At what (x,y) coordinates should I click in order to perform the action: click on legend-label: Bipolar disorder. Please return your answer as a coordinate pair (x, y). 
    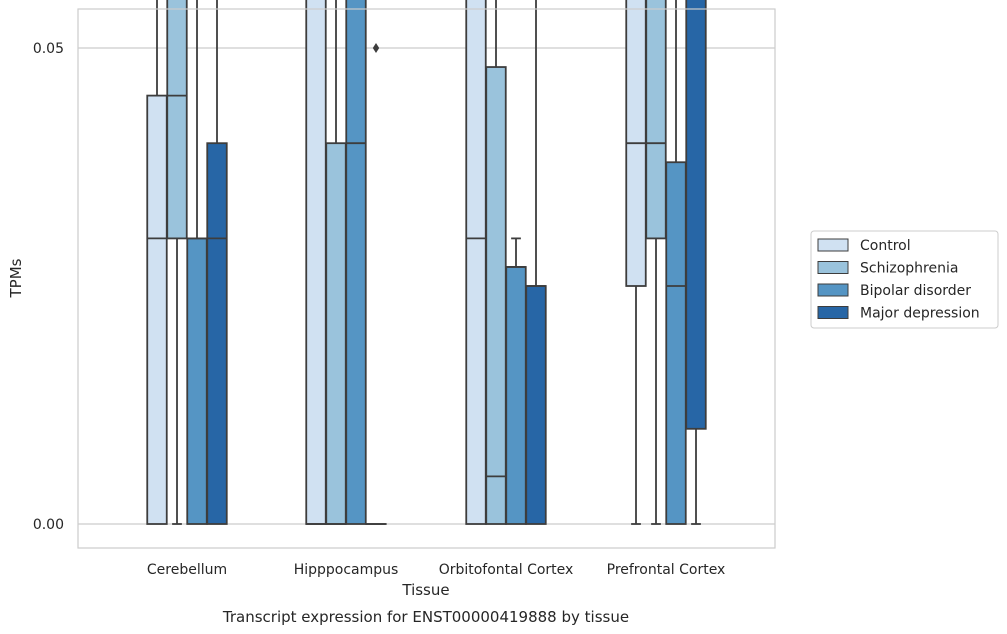
    Looking at the image, I should click on (915, 291).